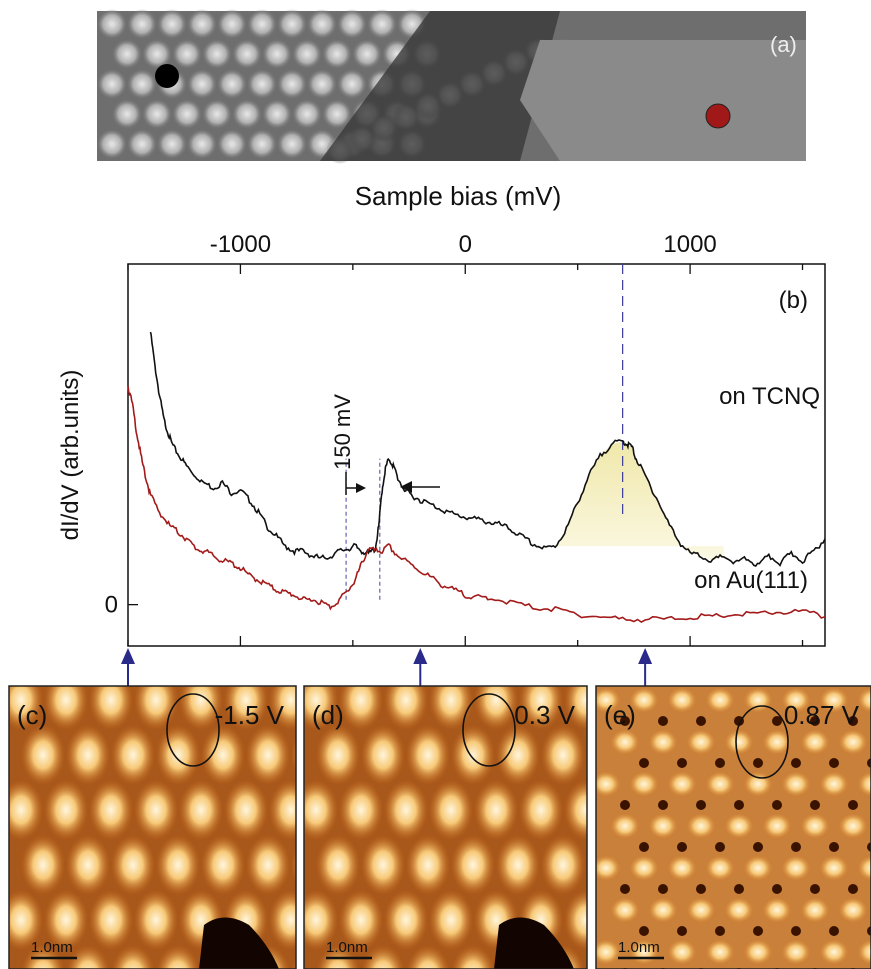 This screenshot has height=969, width=871. I want to click on panel-a-label: (a), so click(783, 44).